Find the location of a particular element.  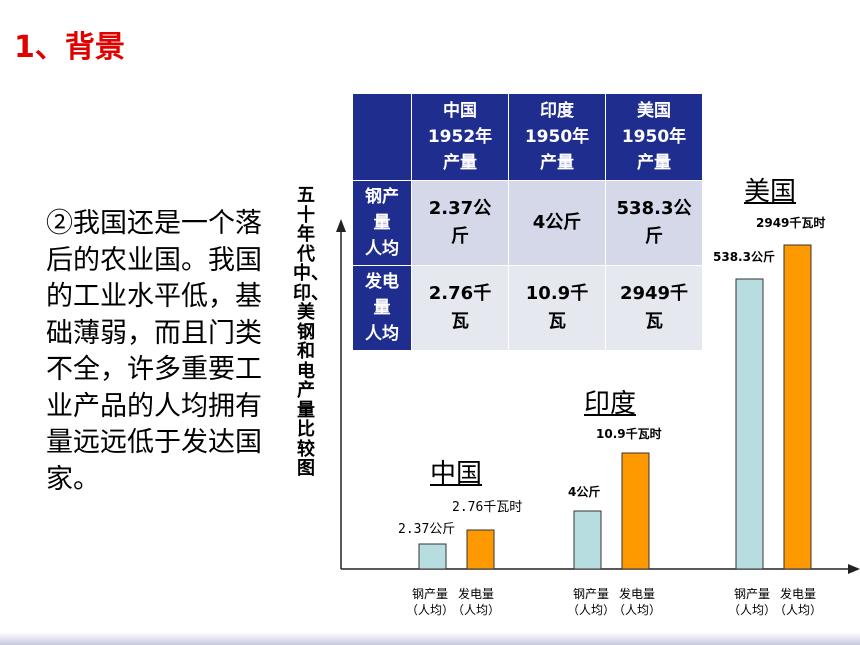

value-label-india-power: 10.9千瓦时 is located at coordinates (629, 434).